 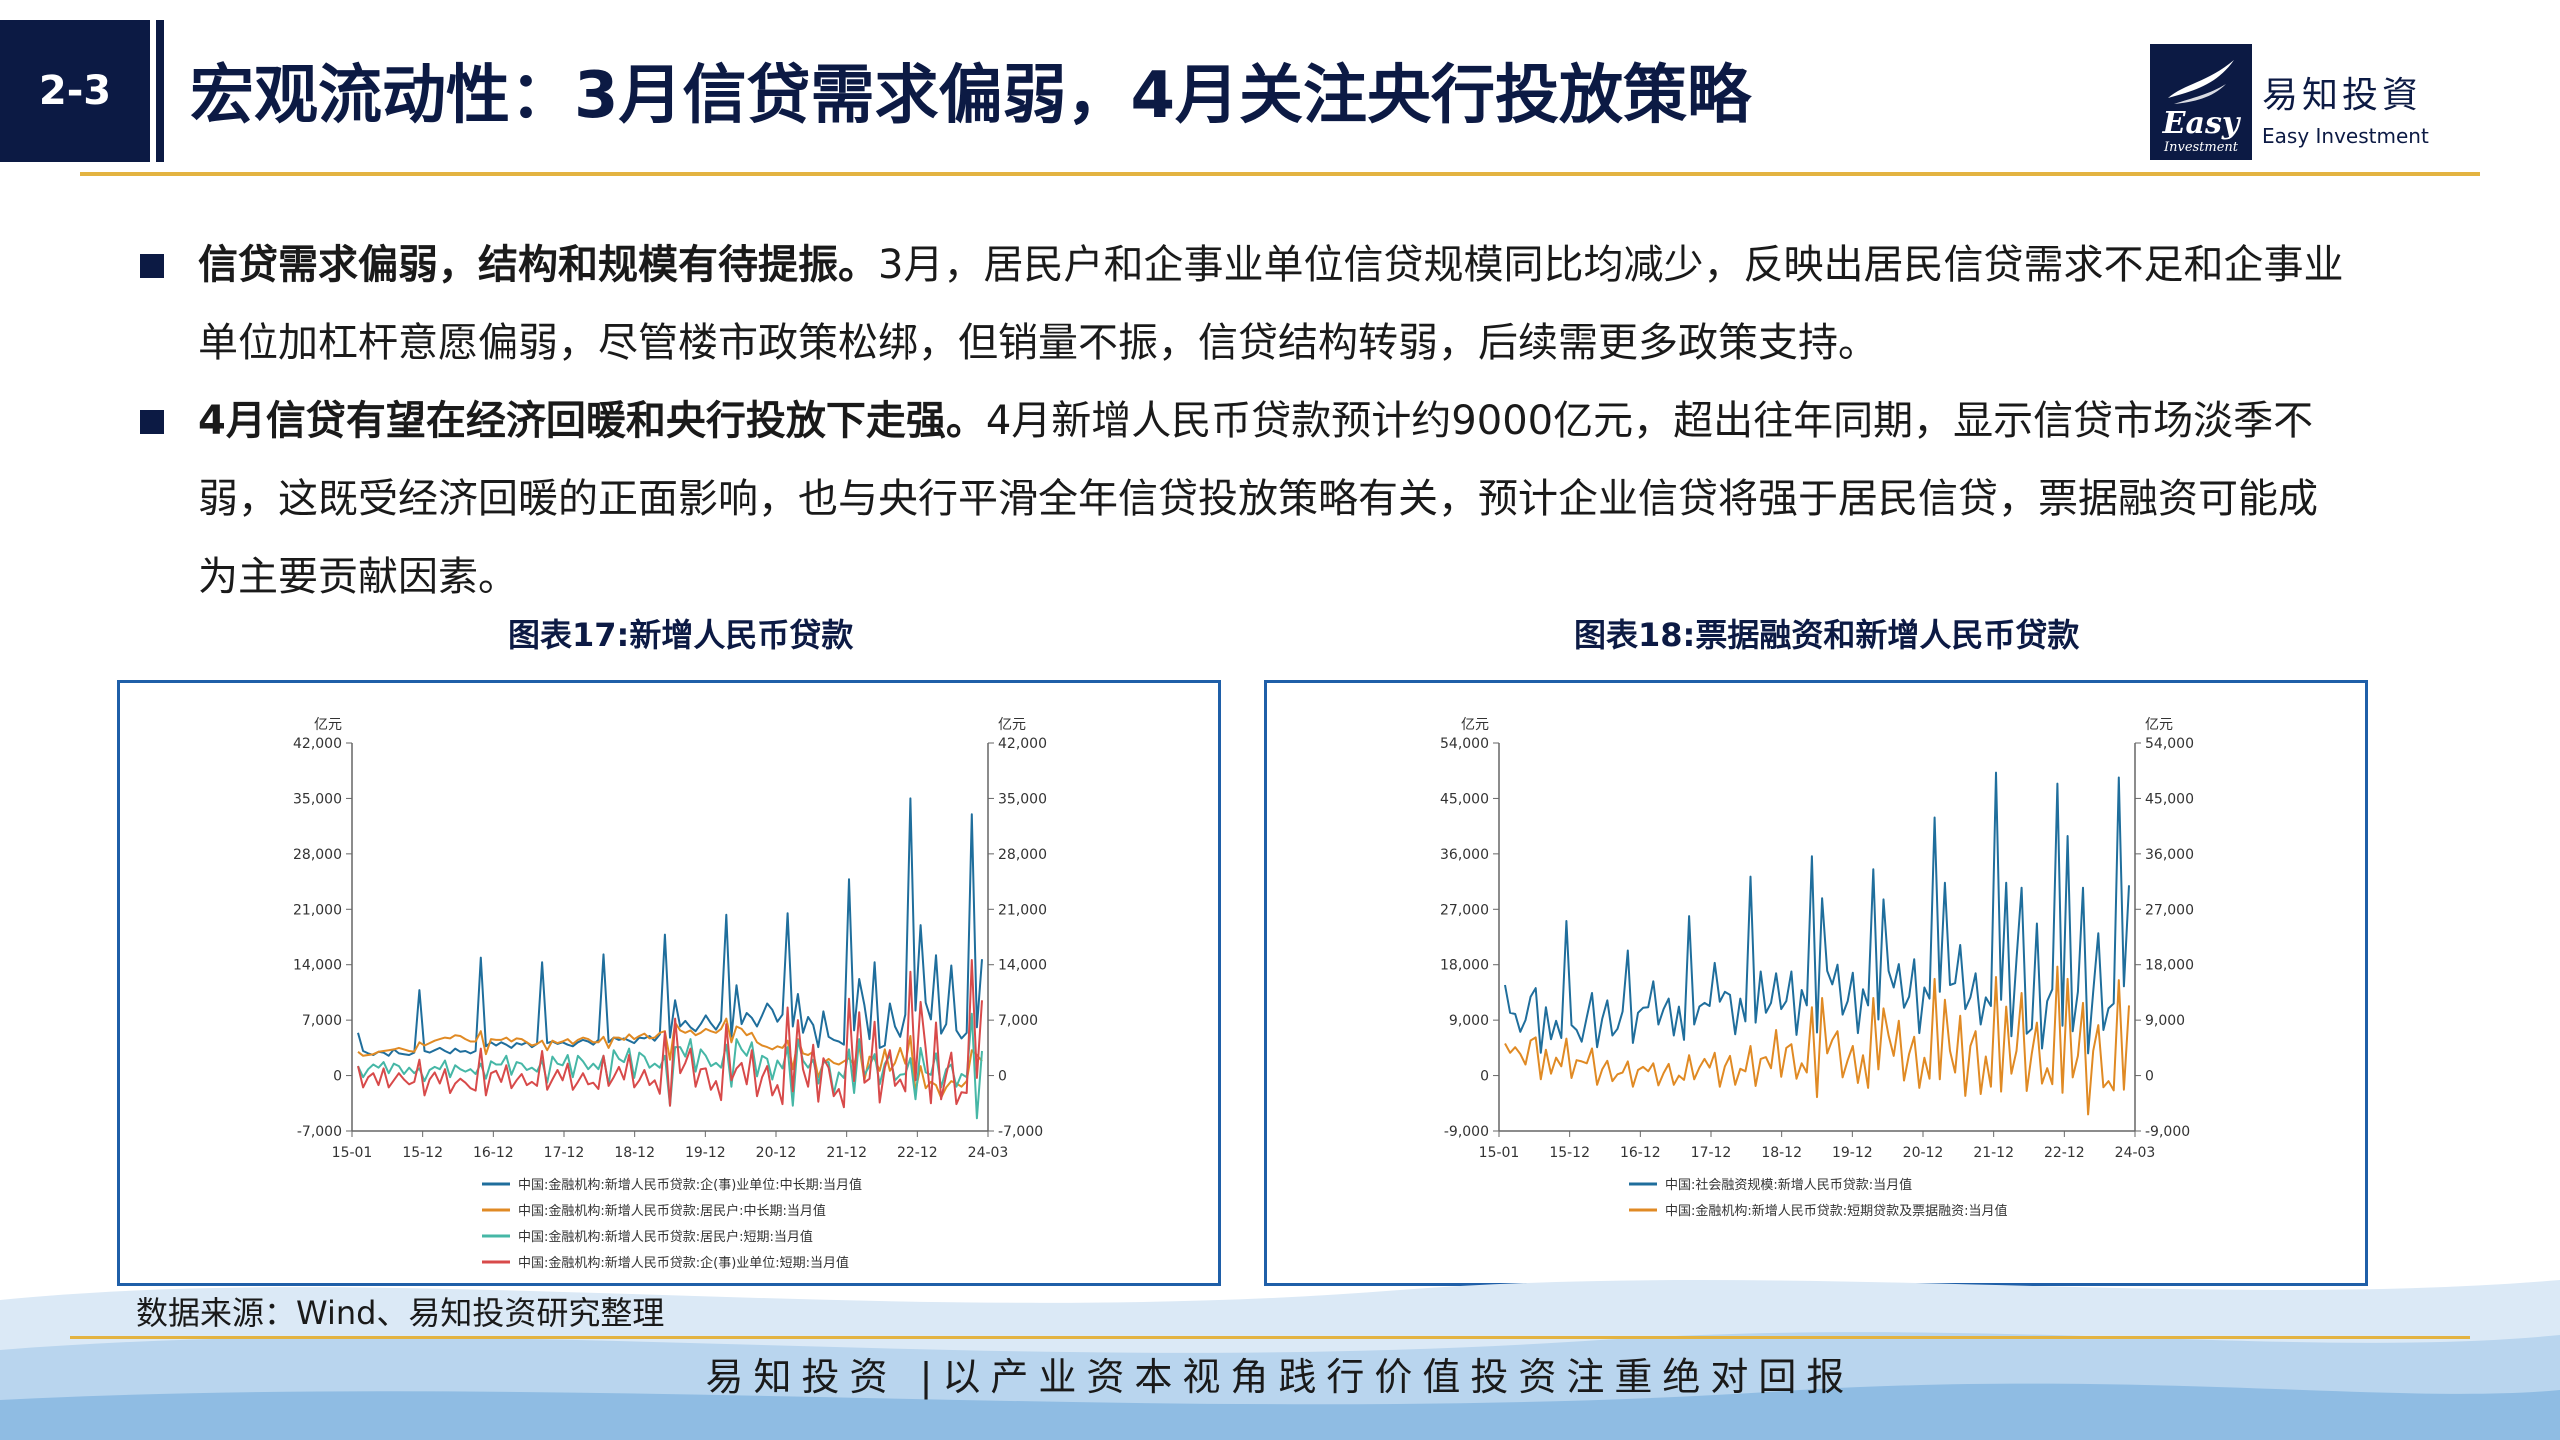 I want to click on logo-mark: Easy Investment, so click(x=2201, y=102).